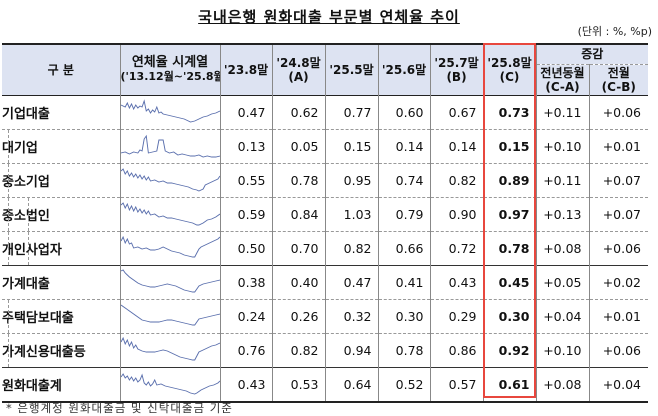 The height and width of the screenshot is (416, 658). I want to click on row-label: 대기업, so click(61, 145).